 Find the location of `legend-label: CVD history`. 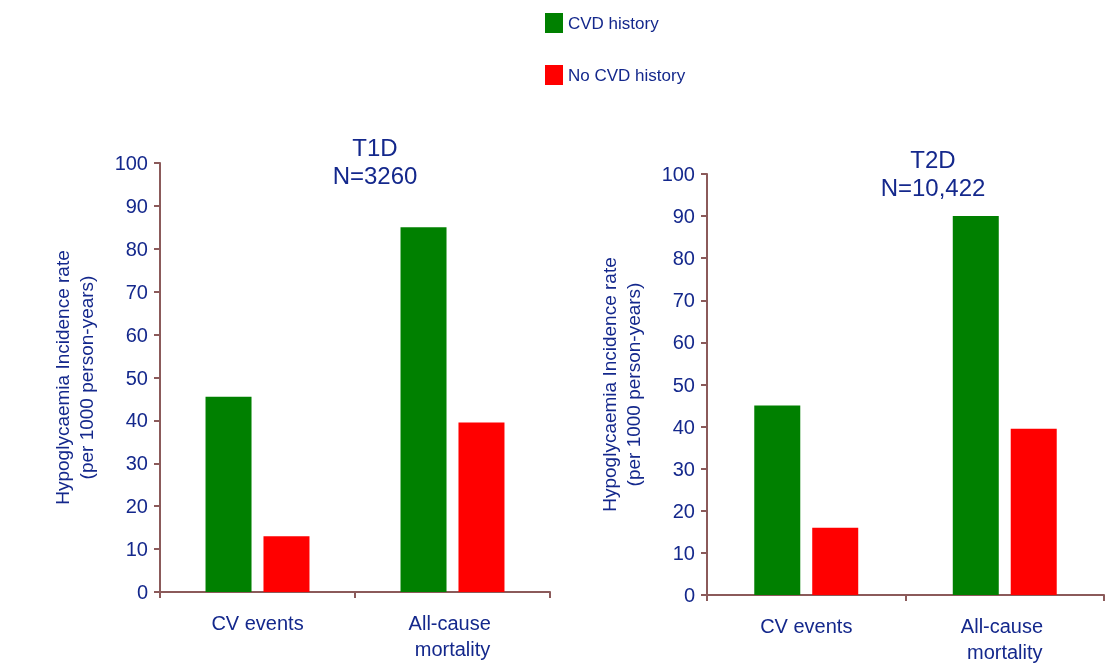

legend-label: CVD history is located at coordinates (614, 23).